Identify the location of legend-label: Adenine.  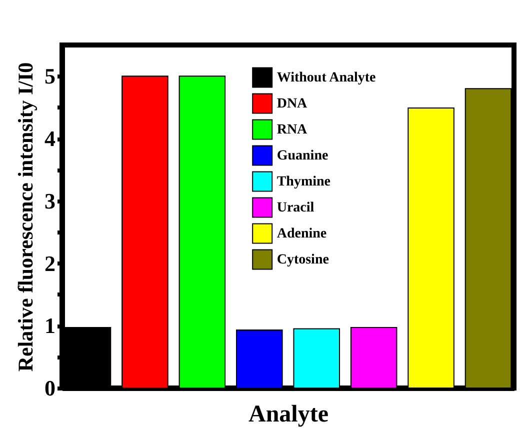
(301, 234).